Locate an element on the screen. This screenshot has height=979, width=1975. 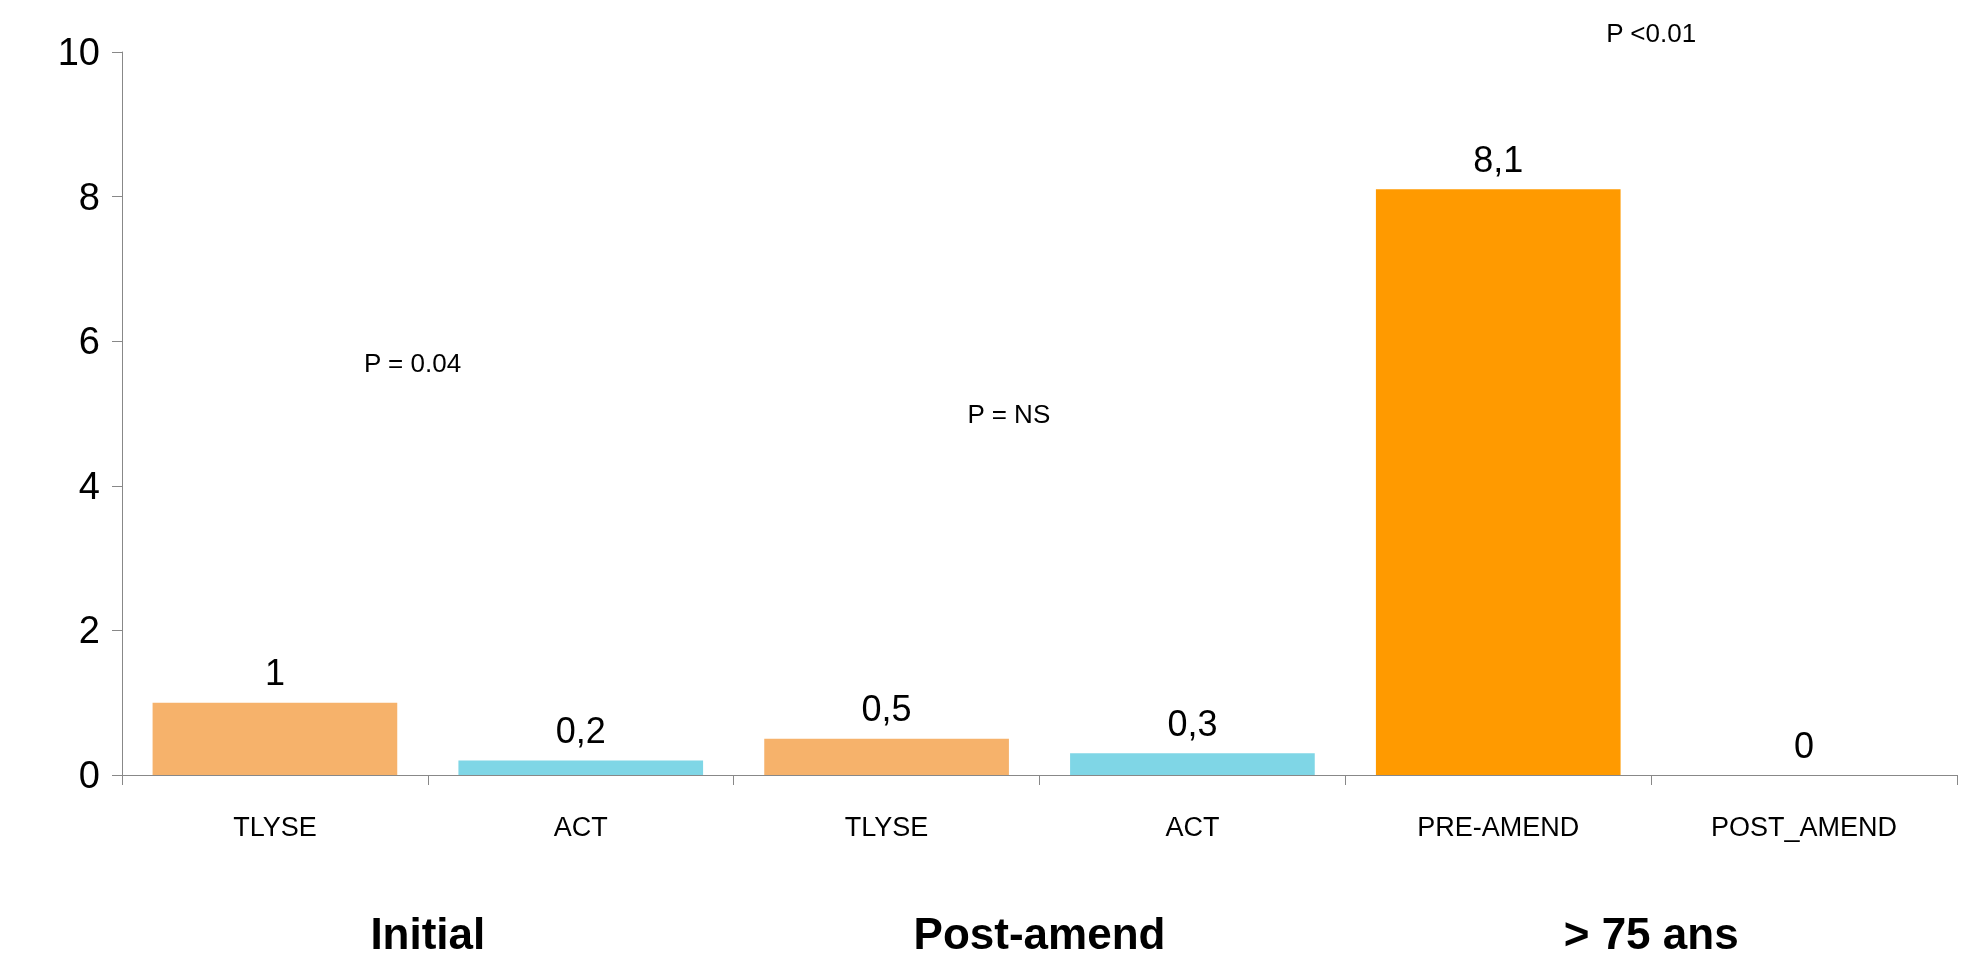
data-label: 0,3 is located at coordinates (1192, 723).